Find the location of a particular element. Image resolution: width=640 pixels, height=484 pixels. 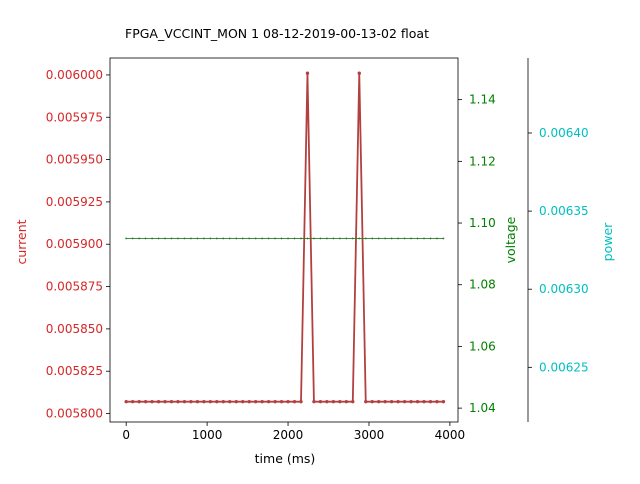

current-axis-label: current is located at coordinates (21, 241).